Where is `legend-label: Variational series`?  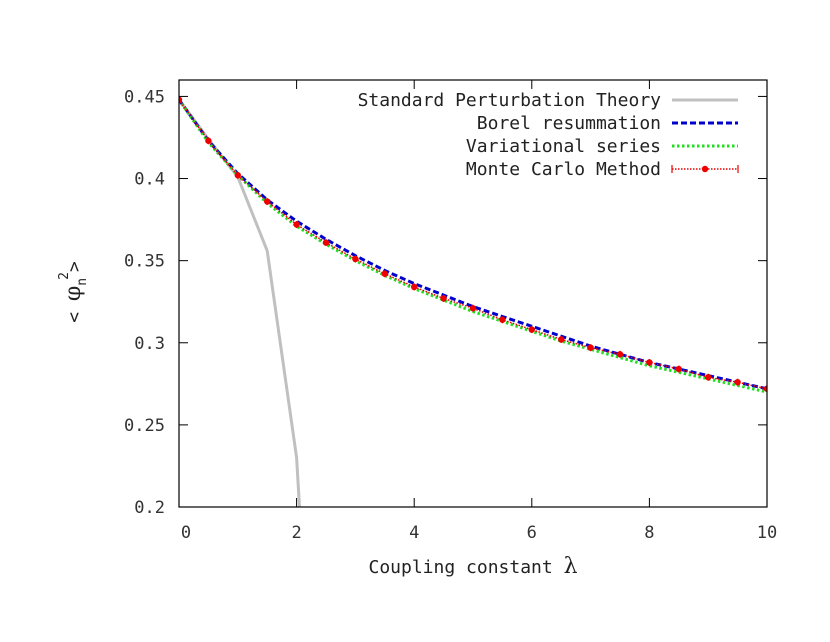 legend-label: Variational series is located at coordinates (563, 146).